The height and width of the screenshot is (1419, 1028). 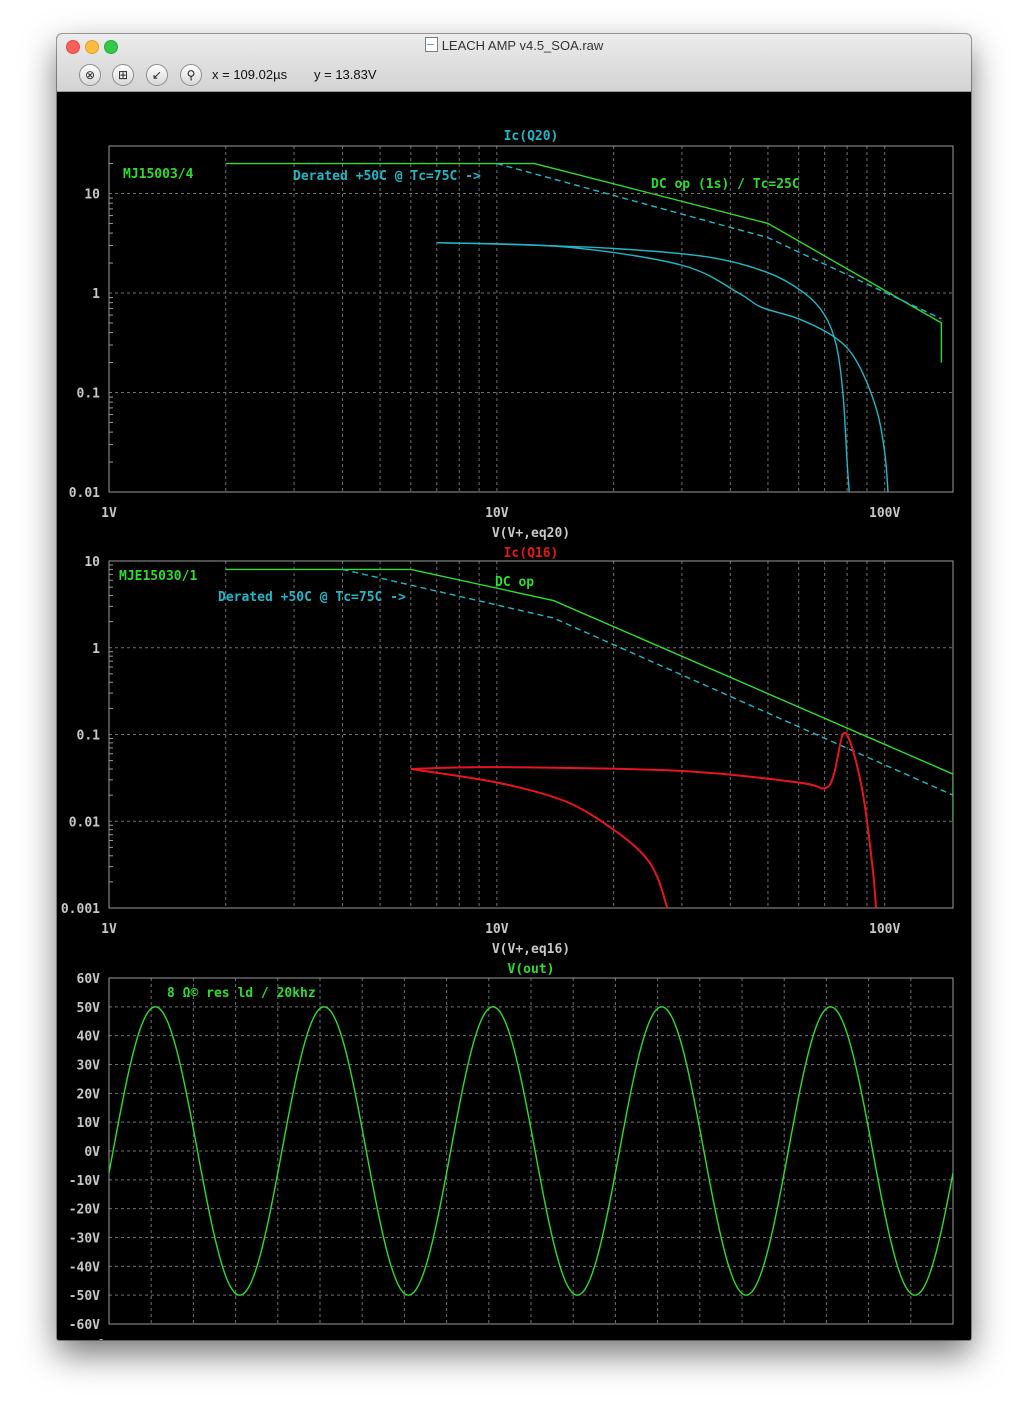 What do you see at coordinates (89, 1037) in the screenshot?
I see `y-tick-label: 40V` at bounding box center [89, 1037].